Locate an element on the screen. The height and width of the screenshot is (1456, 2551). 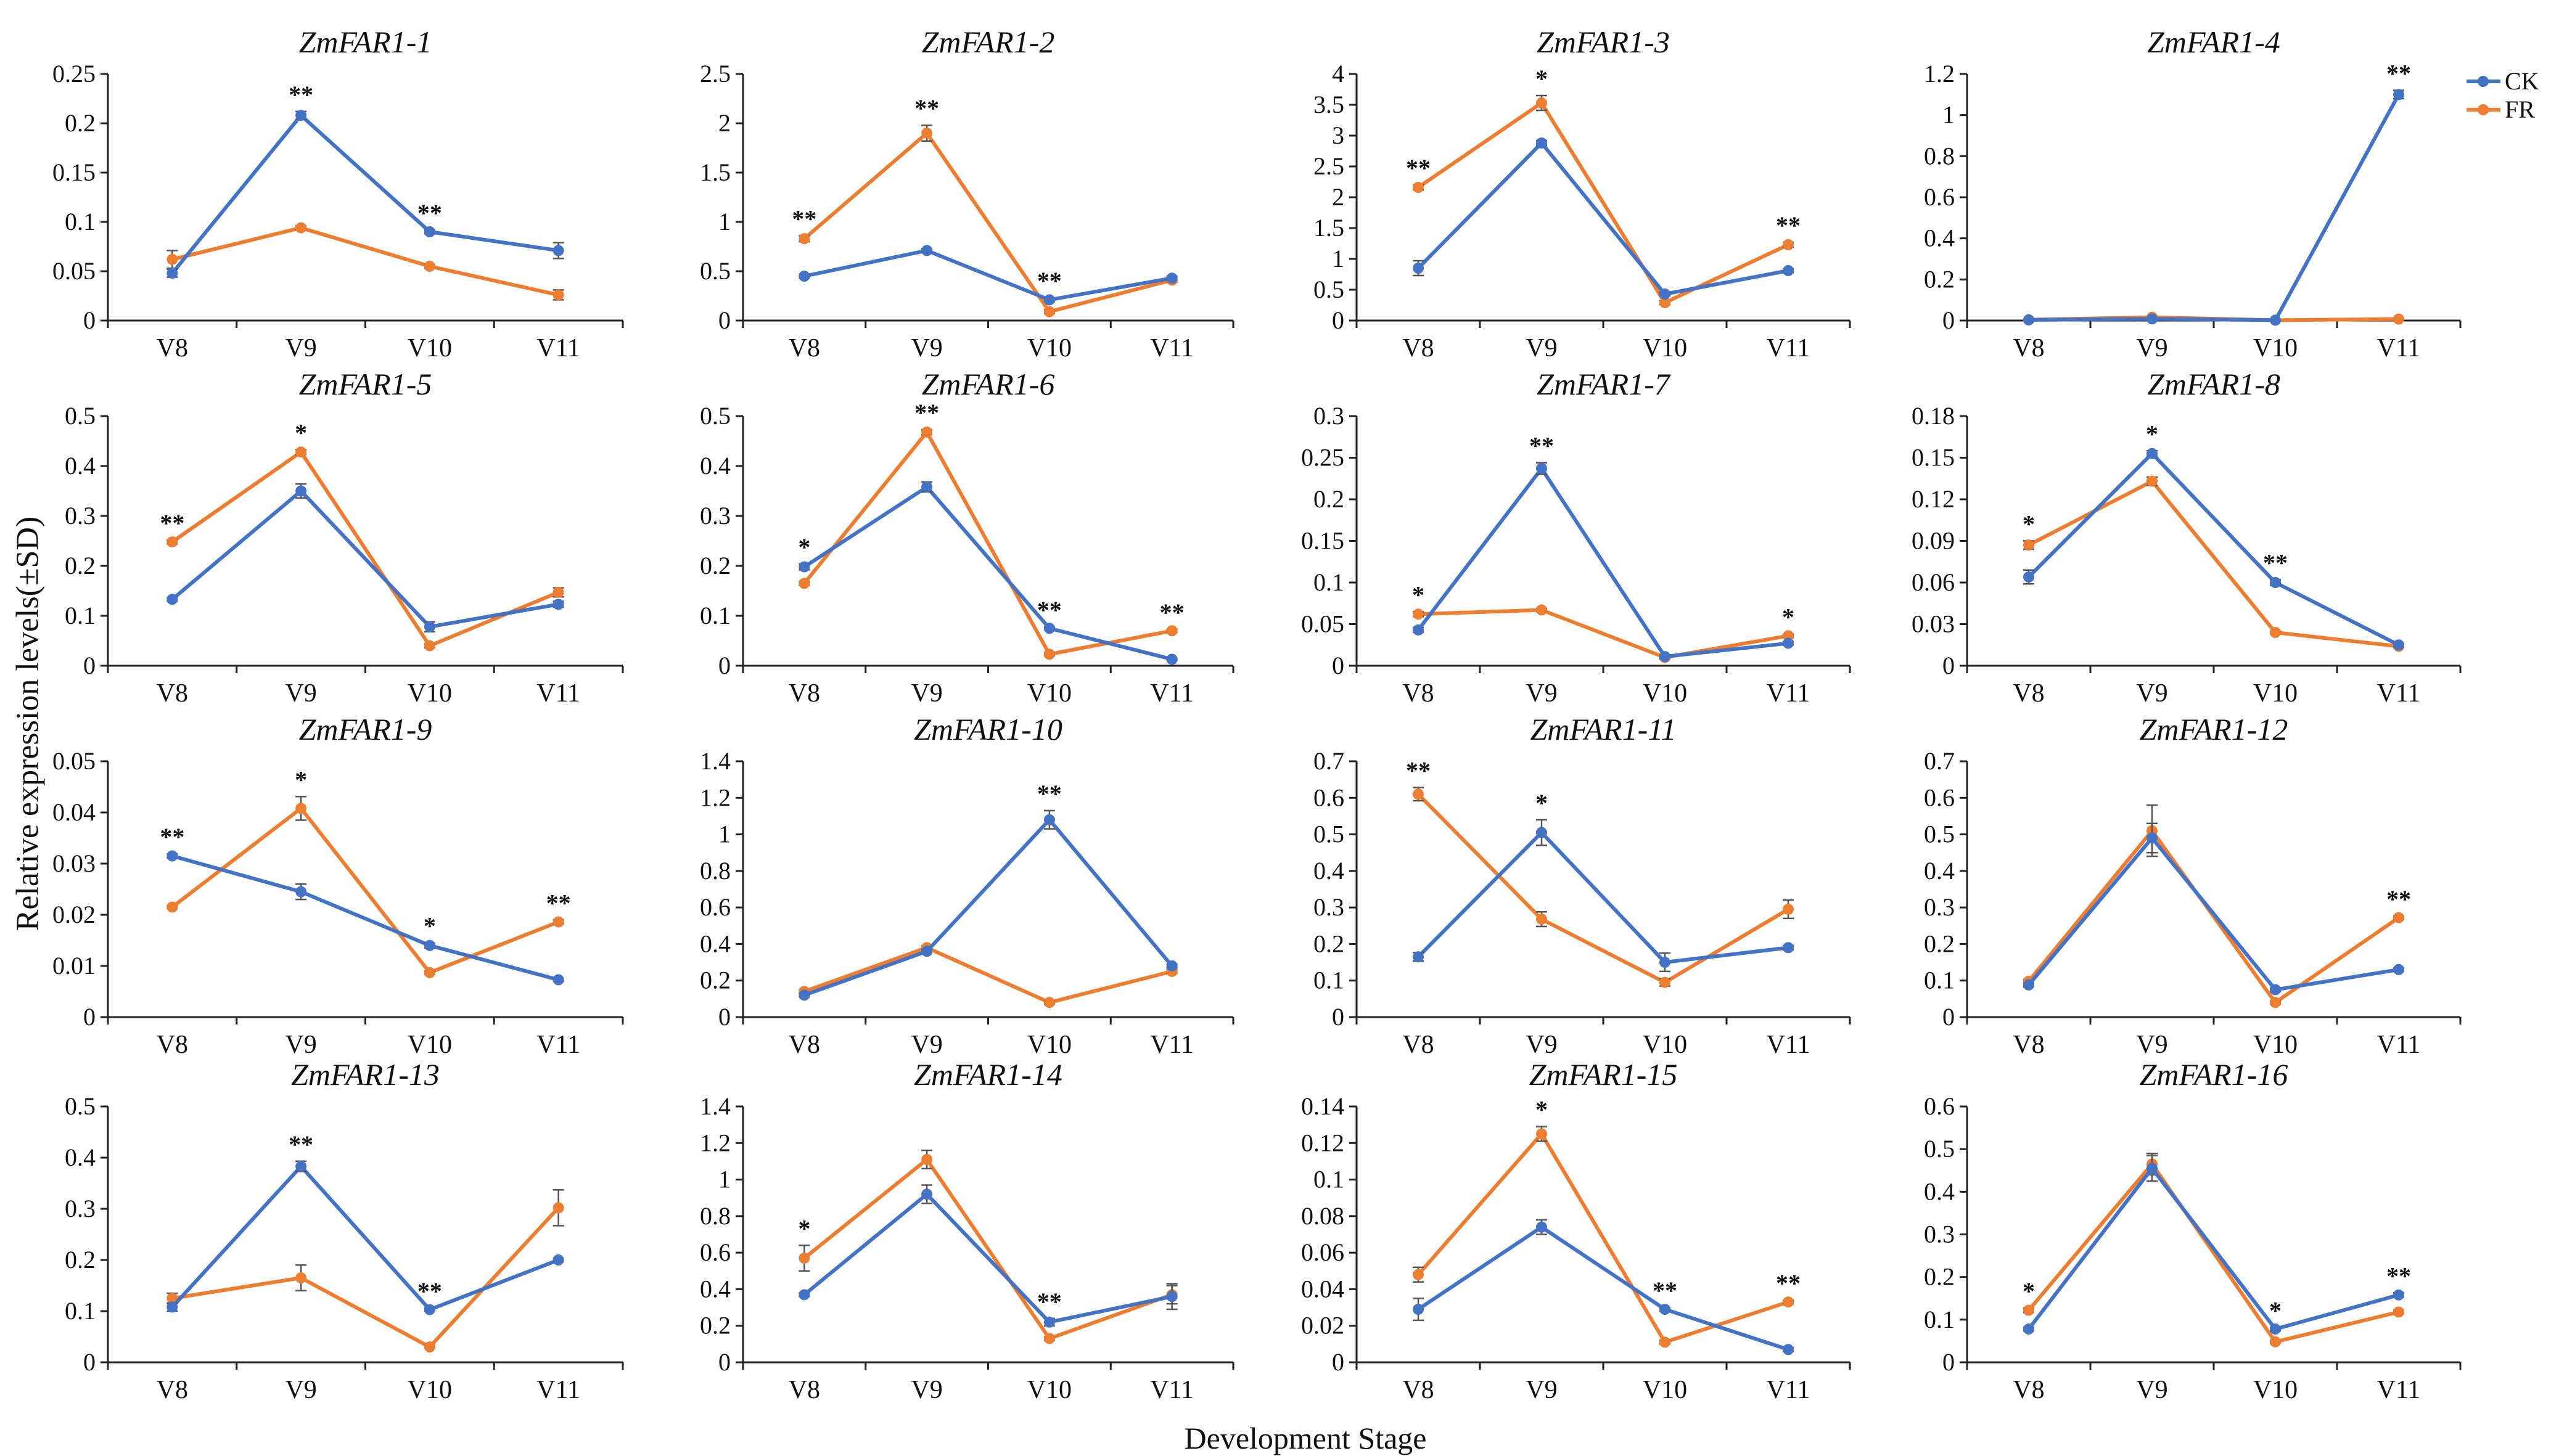
y-tick-label: 0.3 is located at coordinates (80, 516).